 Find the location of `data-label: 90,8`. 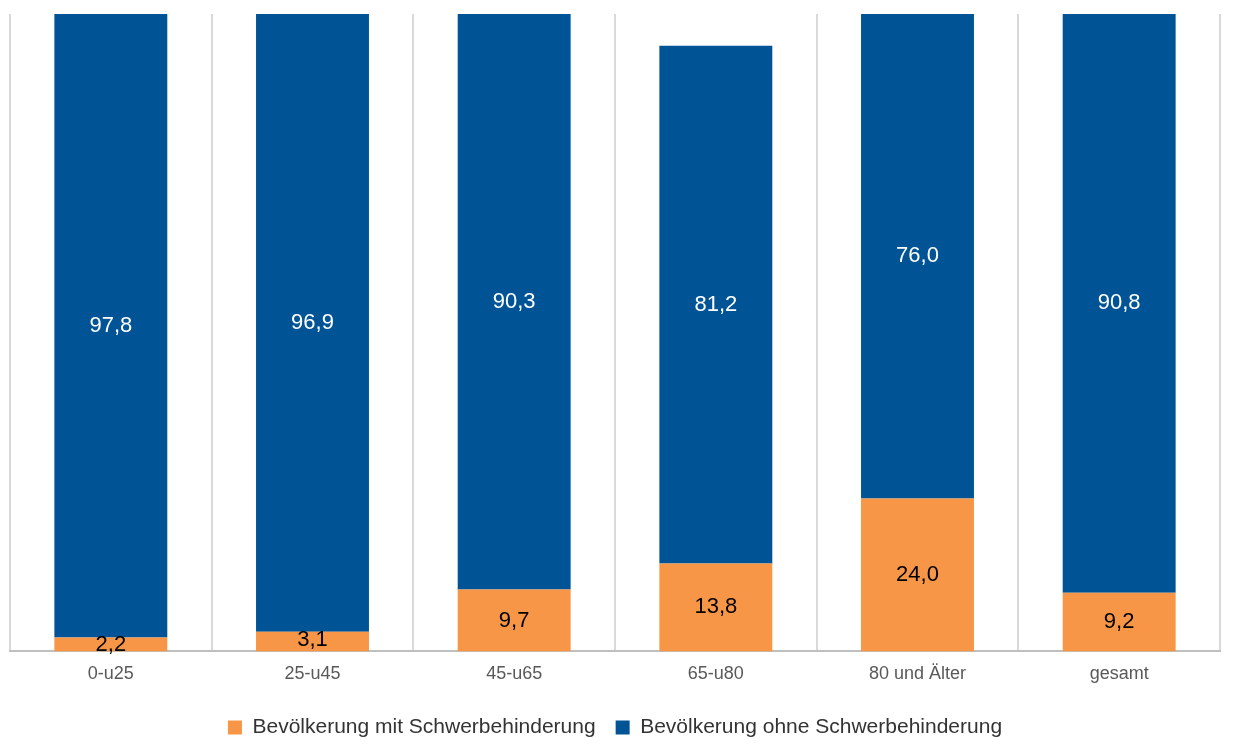

data-label: 90,8 is located at coordinates (1119, 302).